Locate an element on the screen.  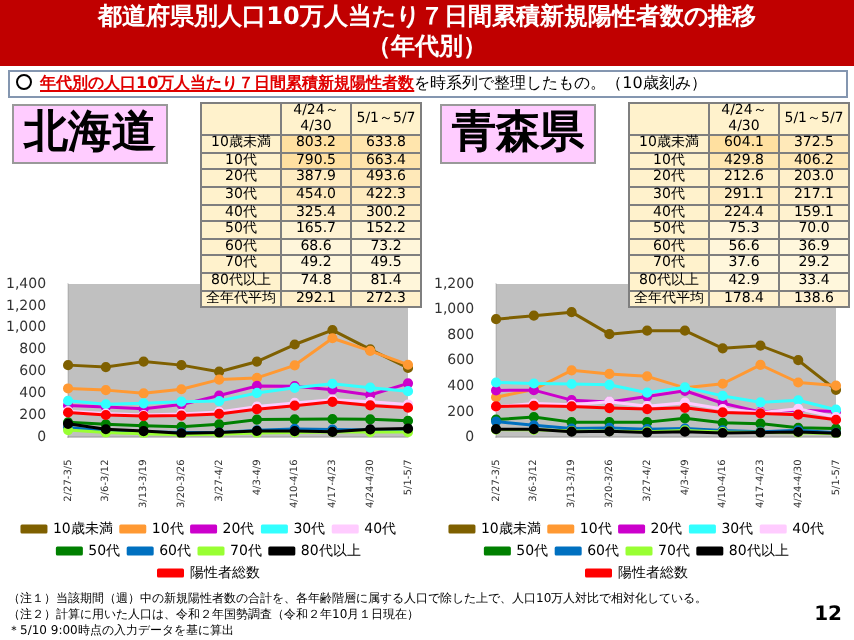
text: 12 is located at coordinates (828, 615).